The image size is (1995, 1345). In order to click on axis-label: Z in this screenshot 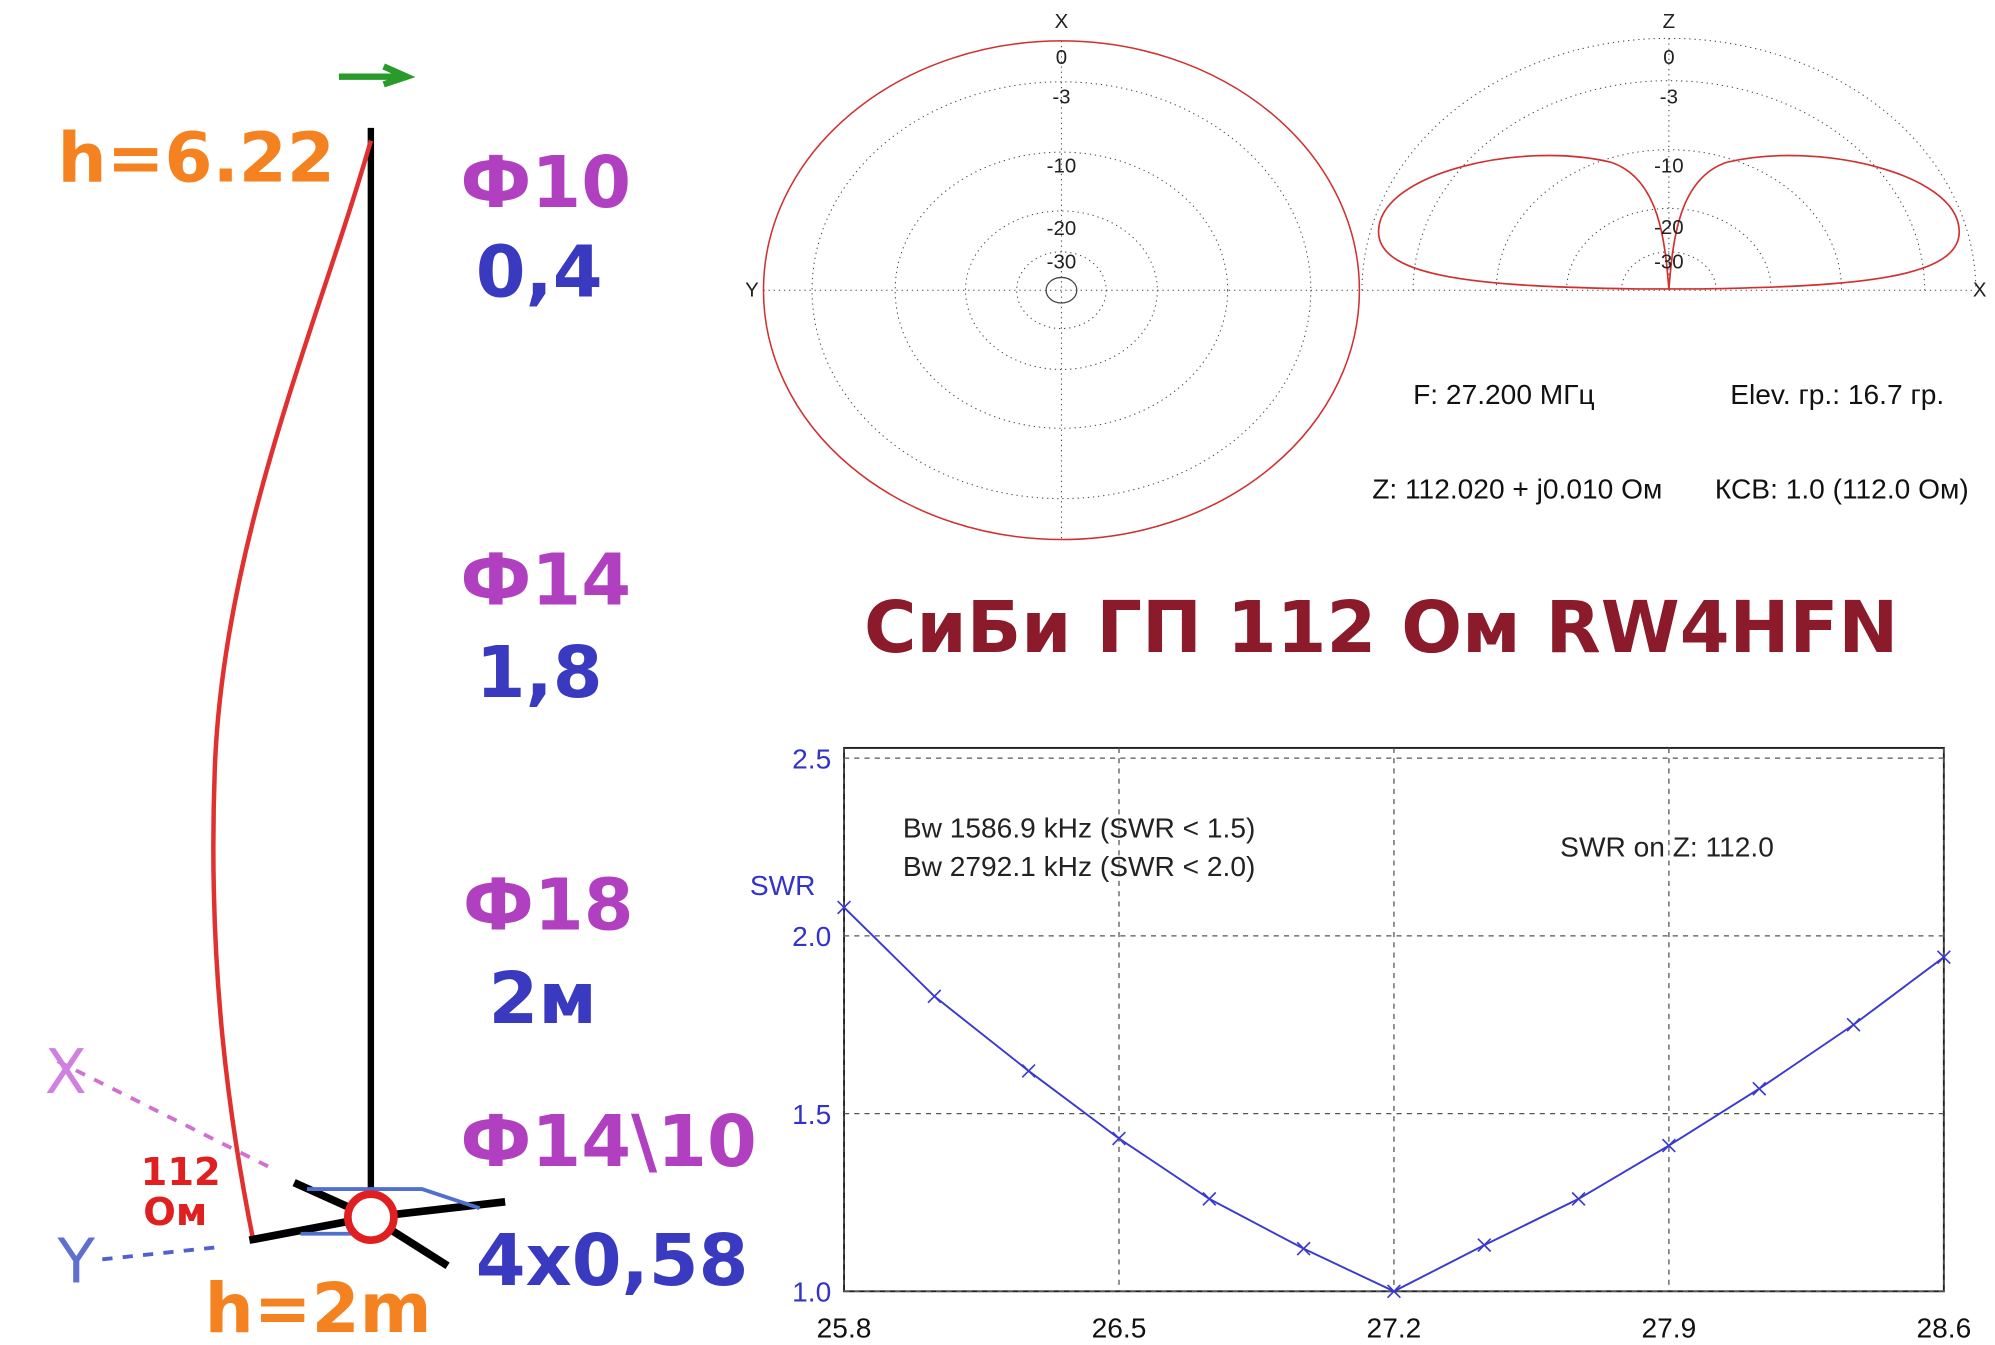, I will do `click(1669, 21)`.